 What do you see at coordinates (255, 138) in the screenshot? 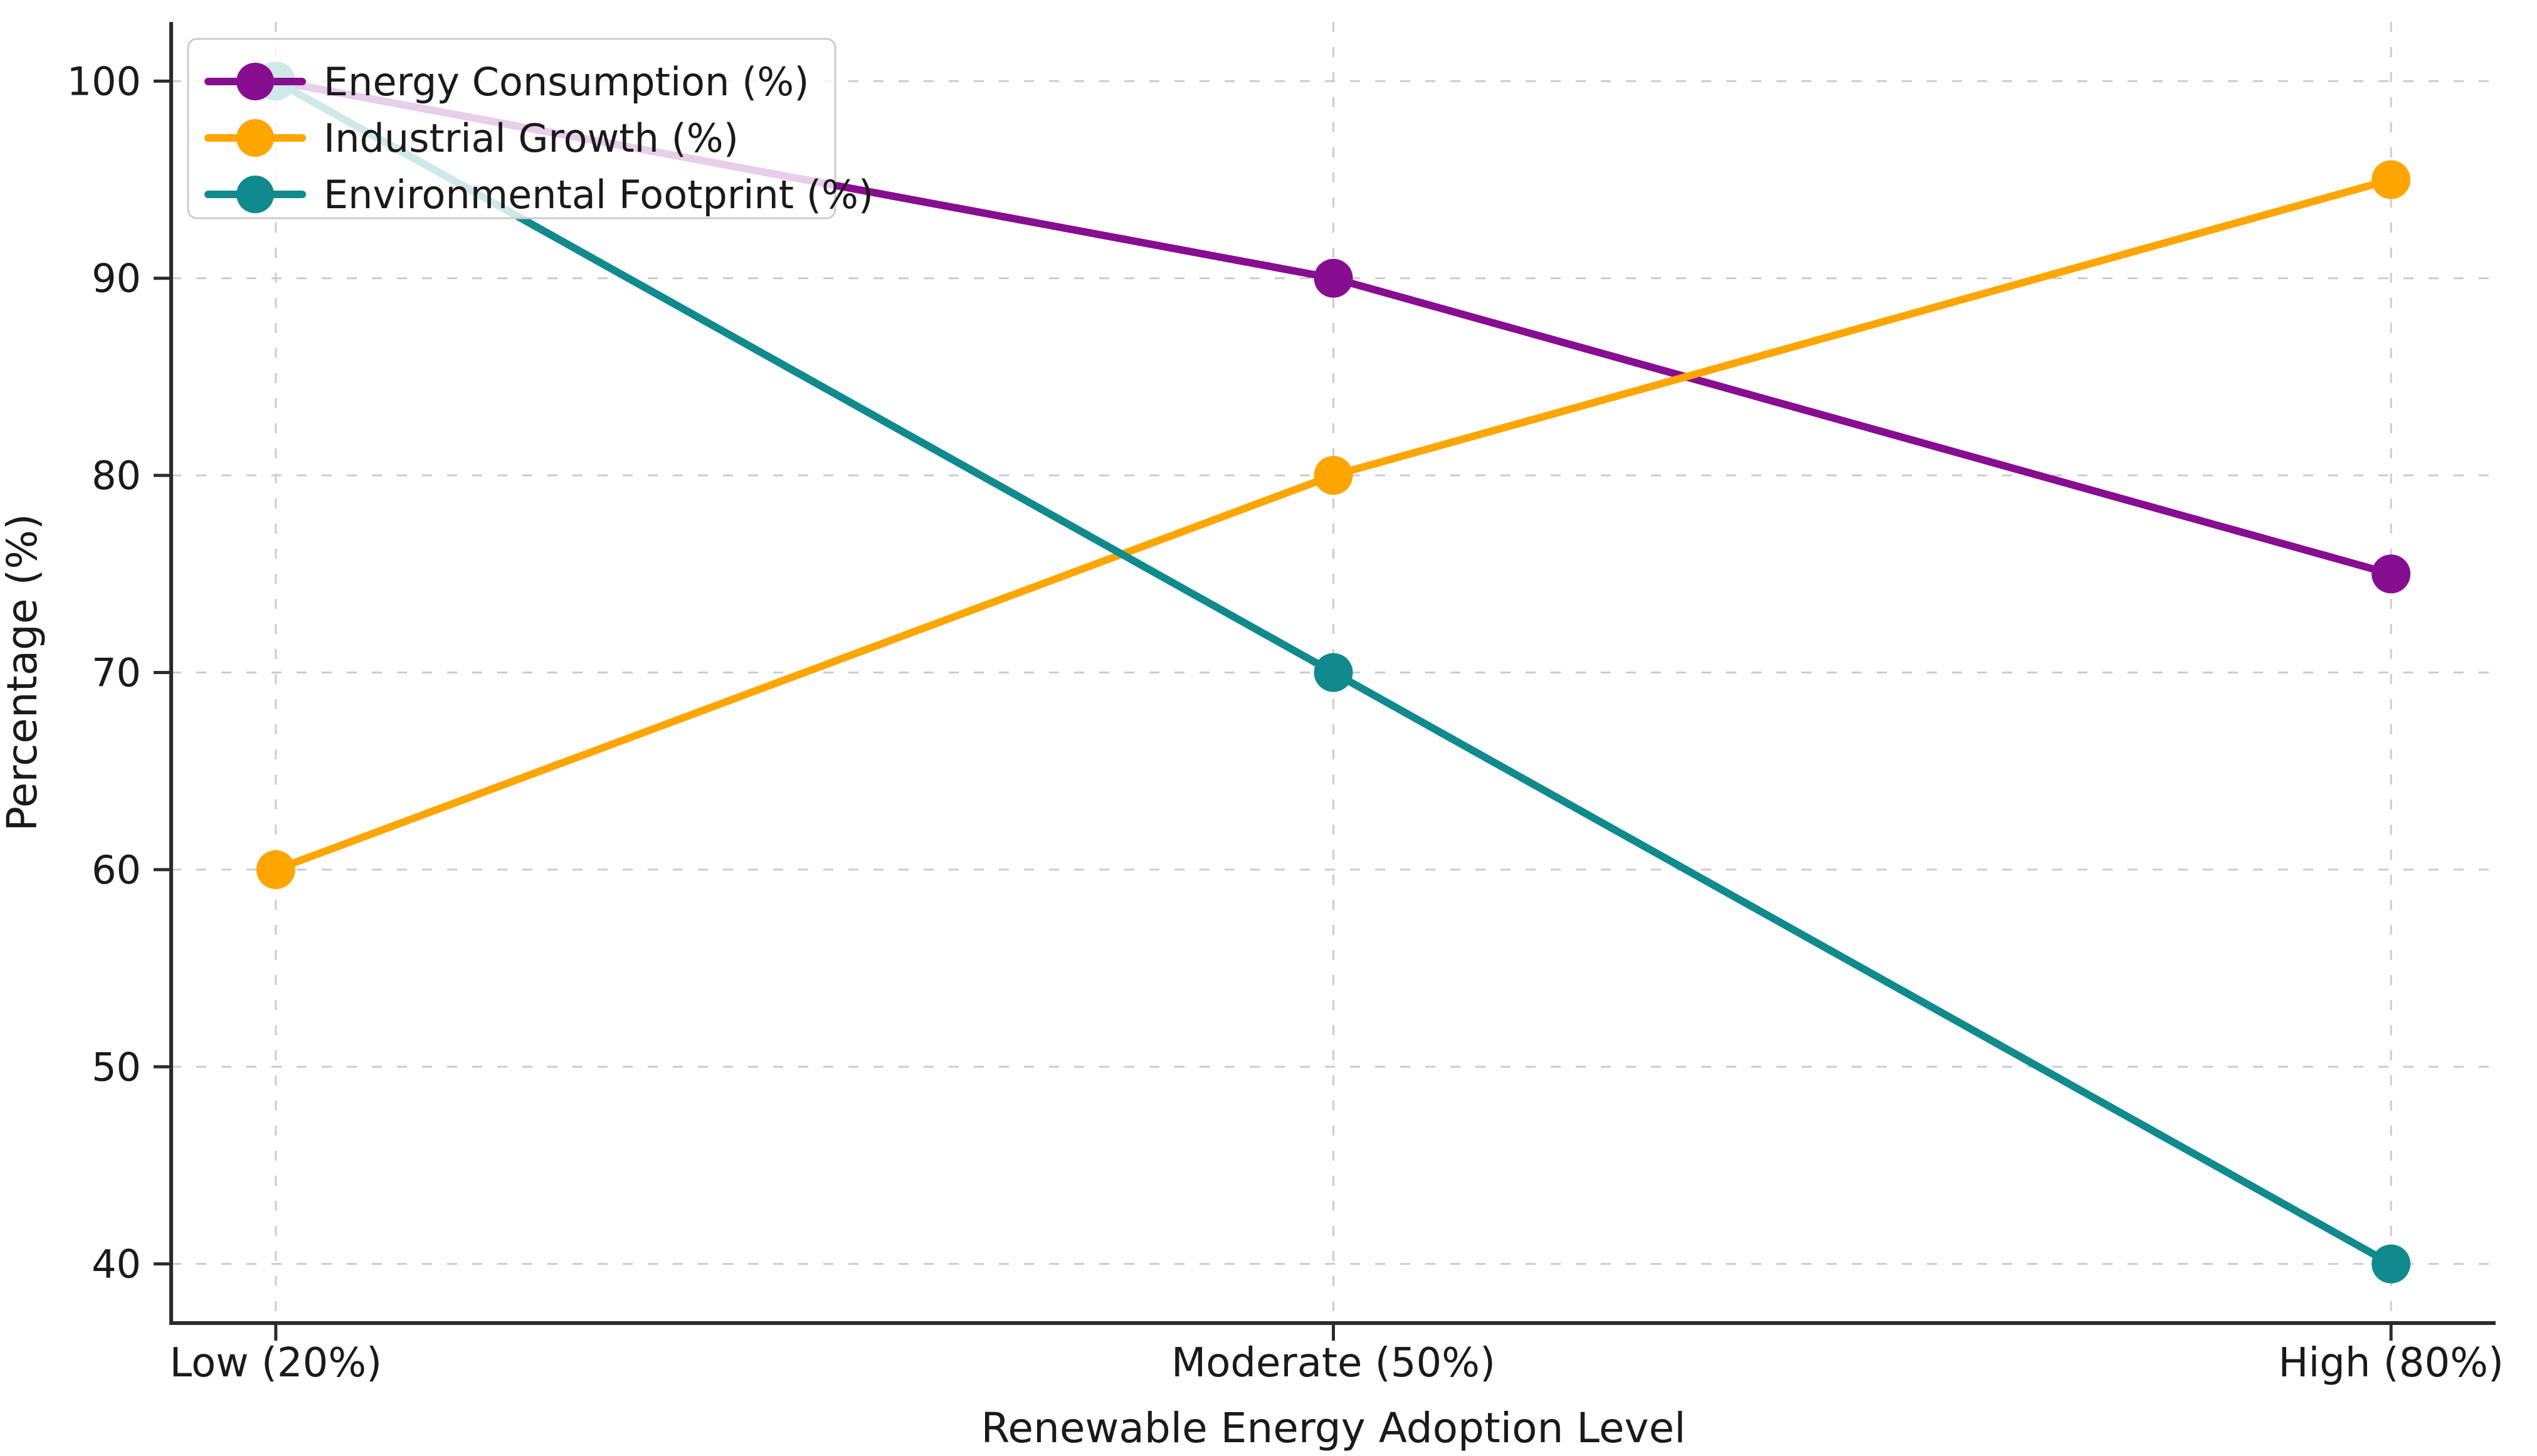
I see `legend-marker-industrial-growth` at bounding box center [255, 138].